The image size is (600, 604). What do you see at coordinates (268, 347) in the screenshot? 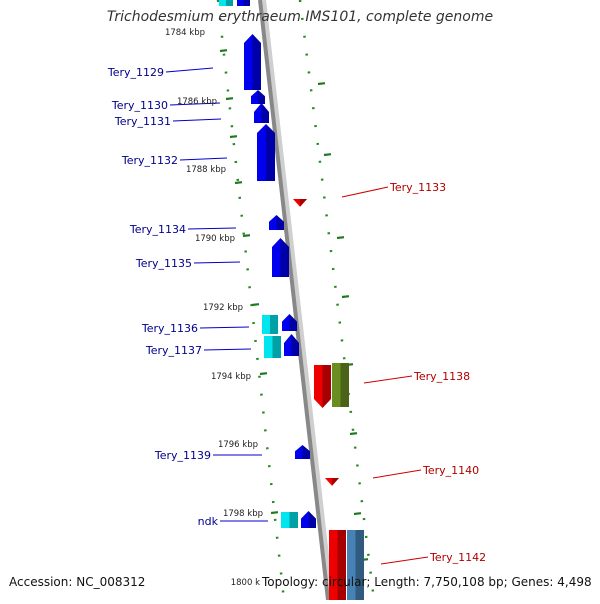
I see `gene-tery-1137-cyan-face-left` at bounding box center [268, 347].